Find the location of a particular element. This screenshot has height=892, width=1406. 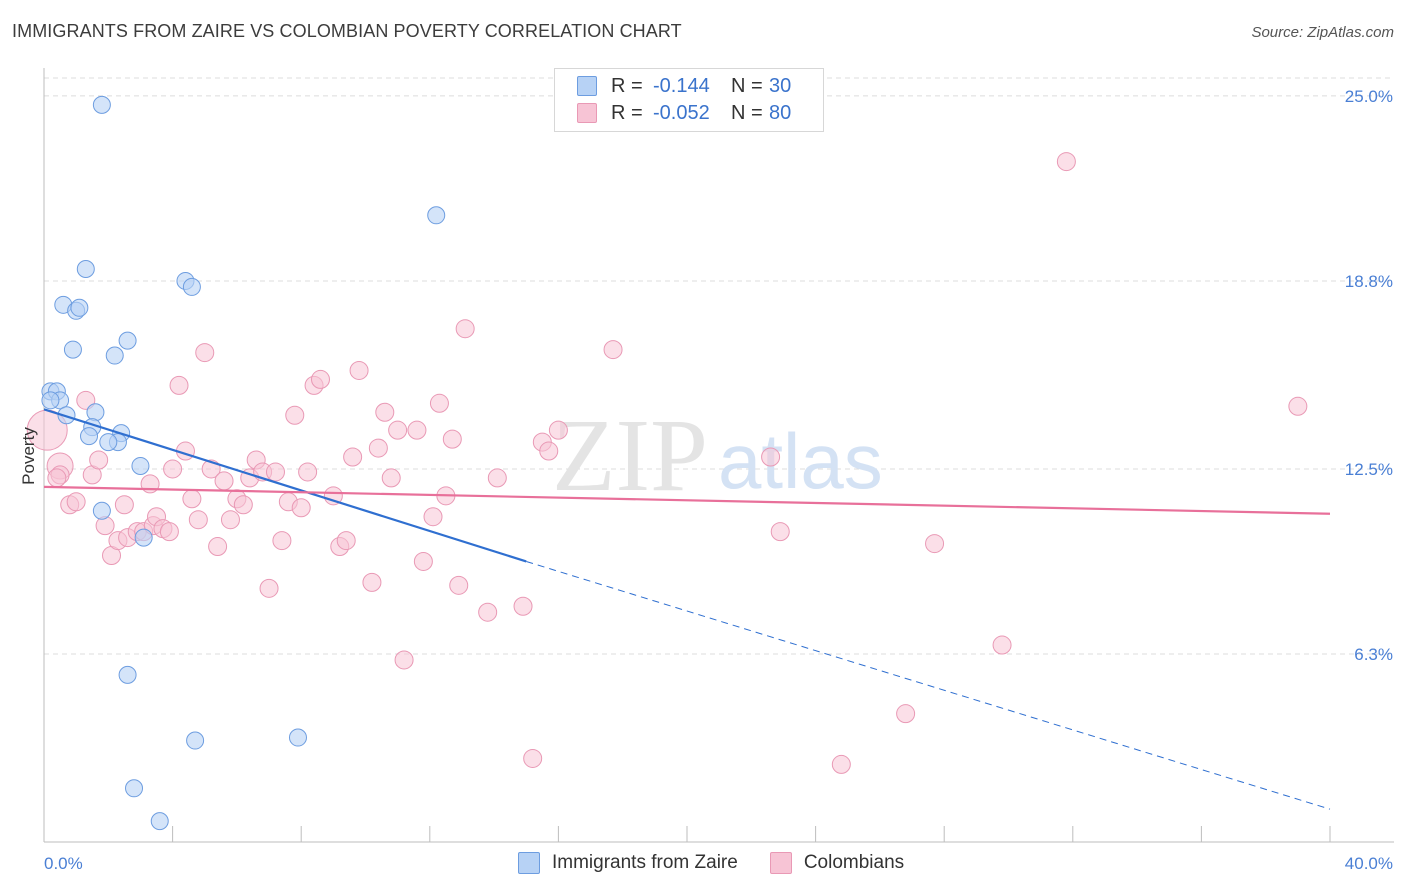

legend-row-zaire: R = -0.144 N = 30 is located at coordinates (684, 86).